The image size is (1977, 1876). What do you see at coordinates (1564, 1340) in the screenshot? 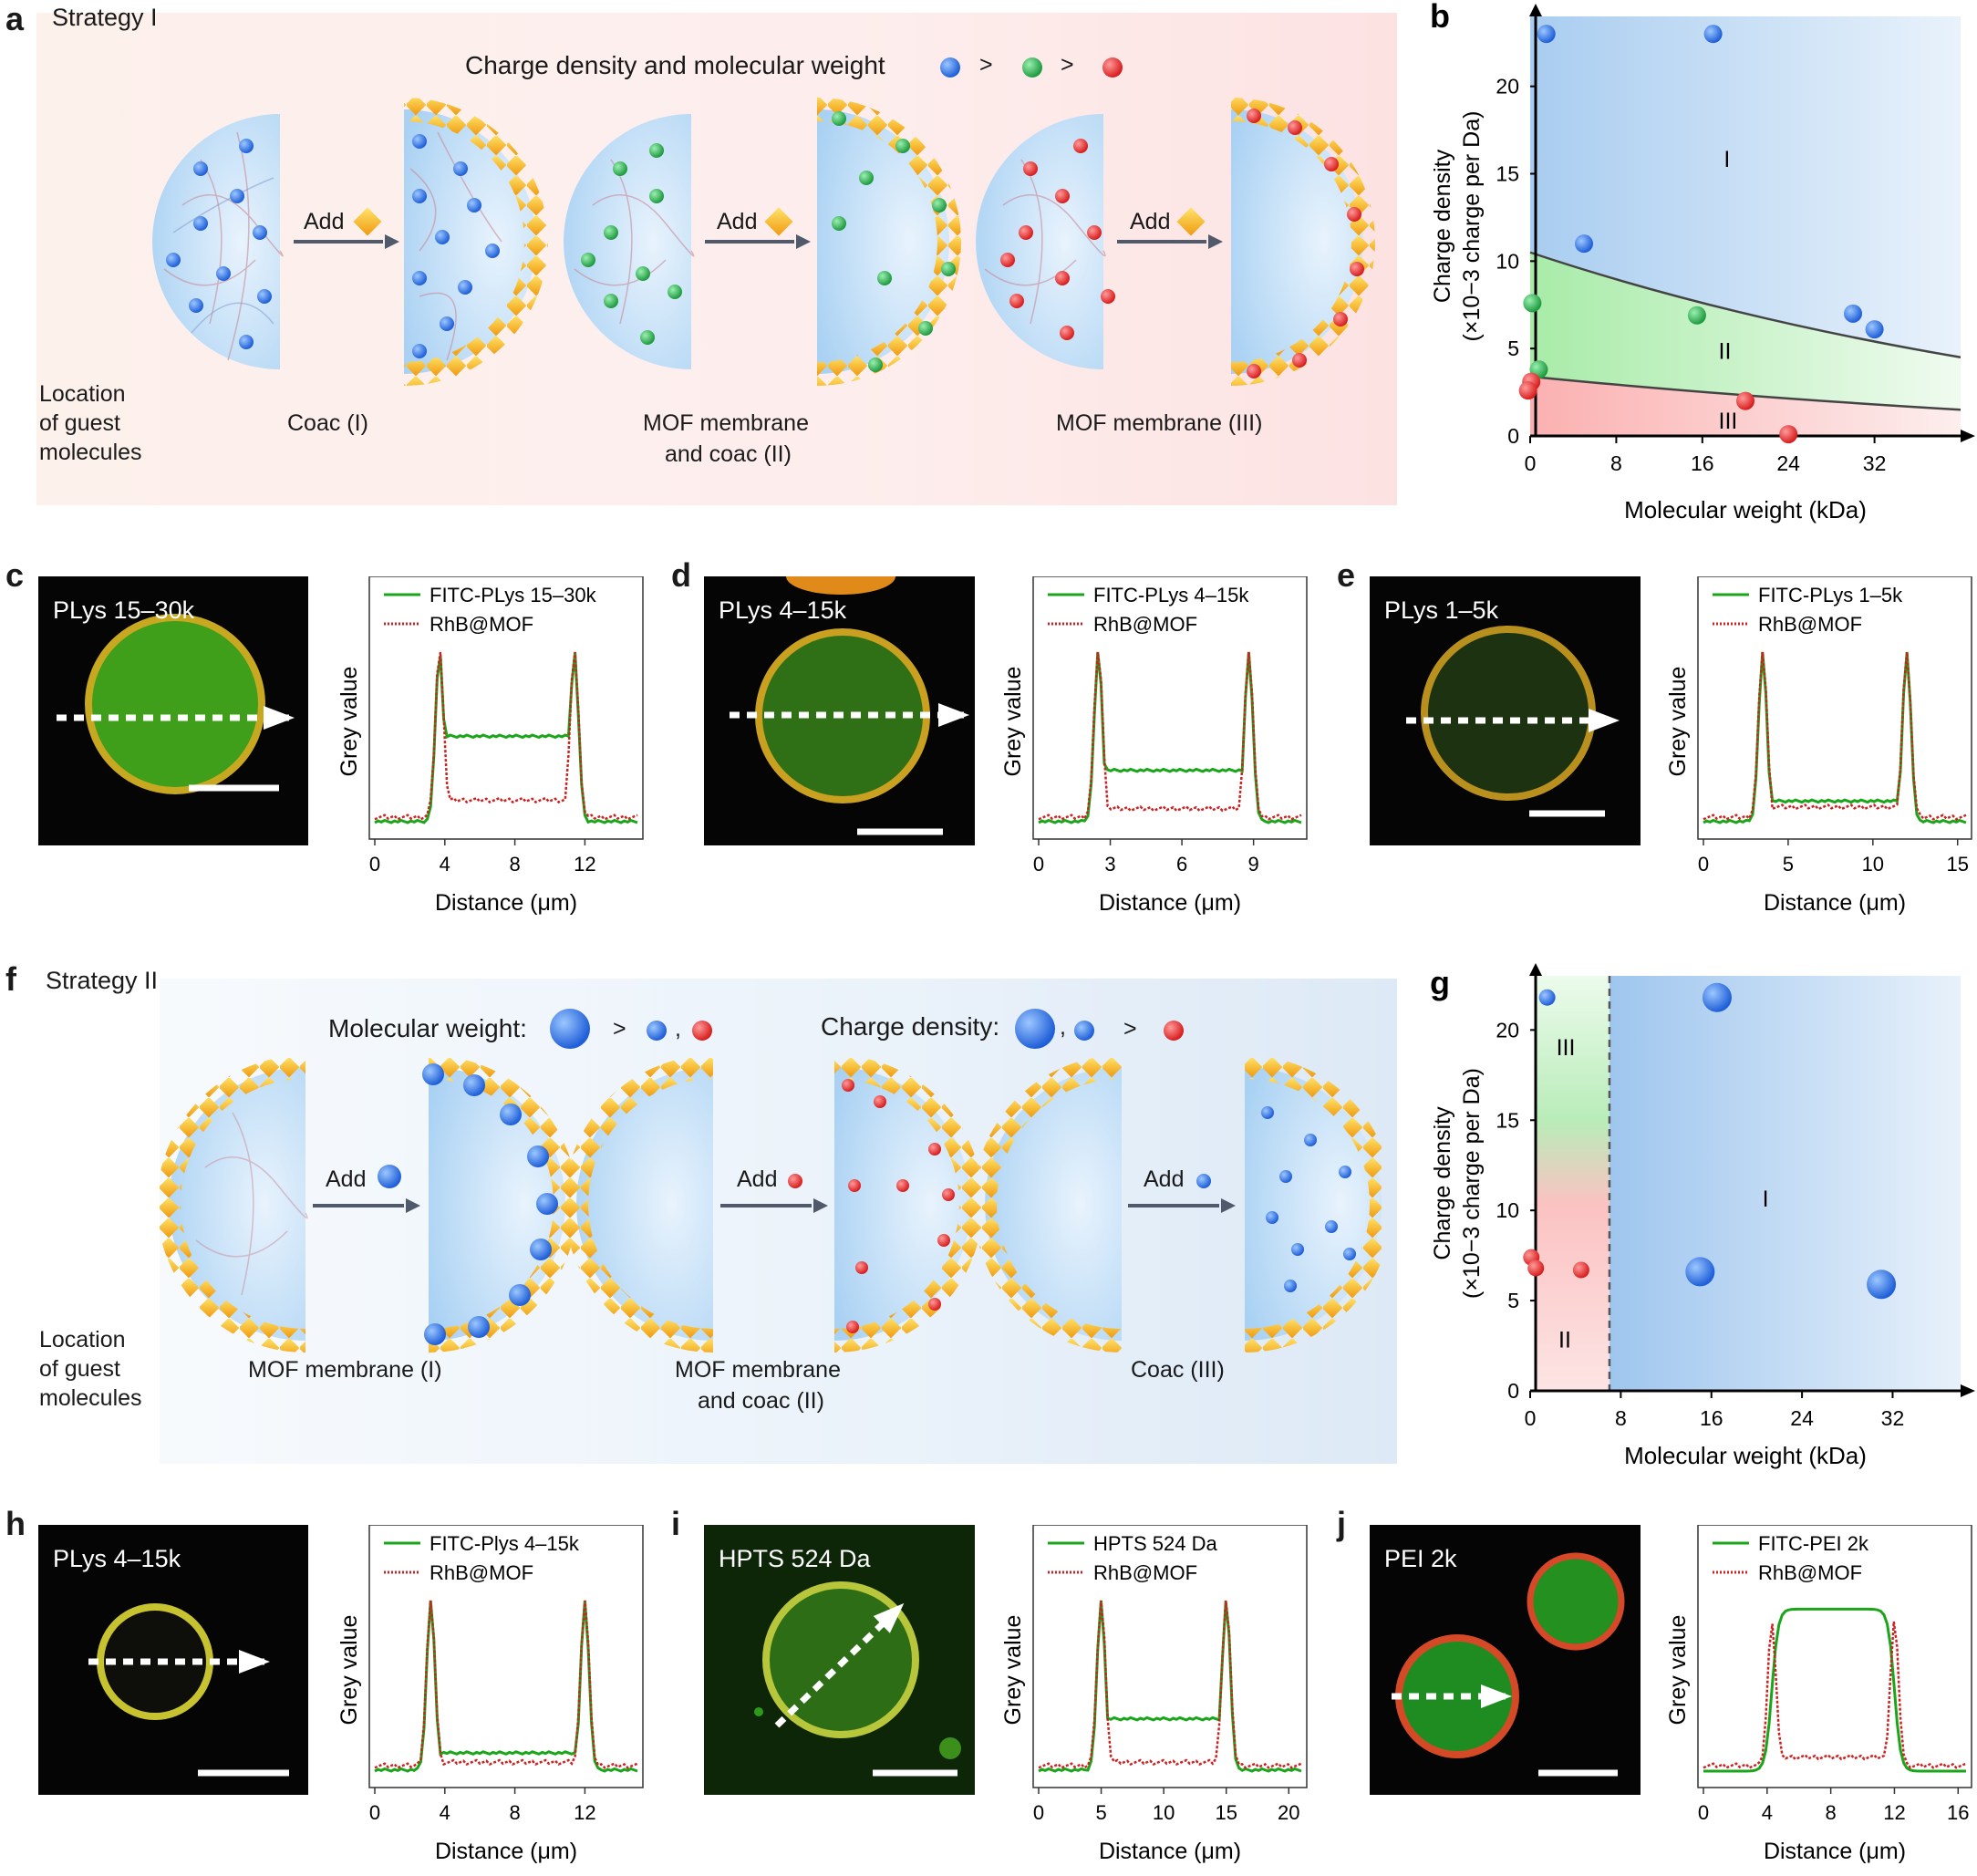
I see `region-label-ii: II` at bounding box center [1564, 1340].